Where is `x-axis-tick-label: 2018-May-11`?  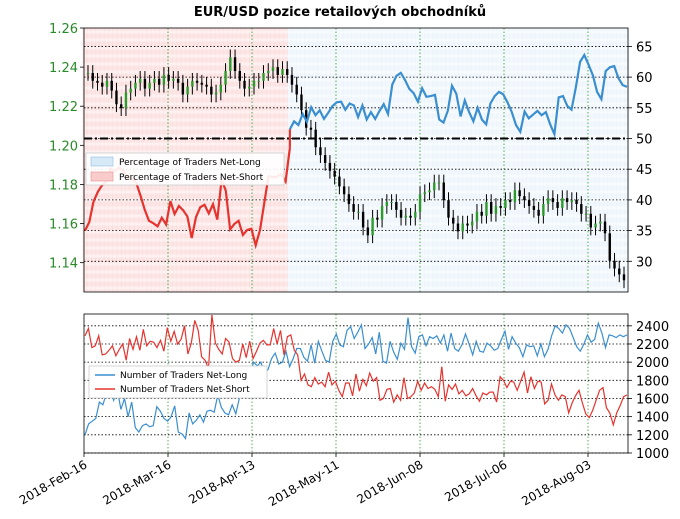 x-axis-tick-label: 2018-May-11 is located at coordinates (303, 483).